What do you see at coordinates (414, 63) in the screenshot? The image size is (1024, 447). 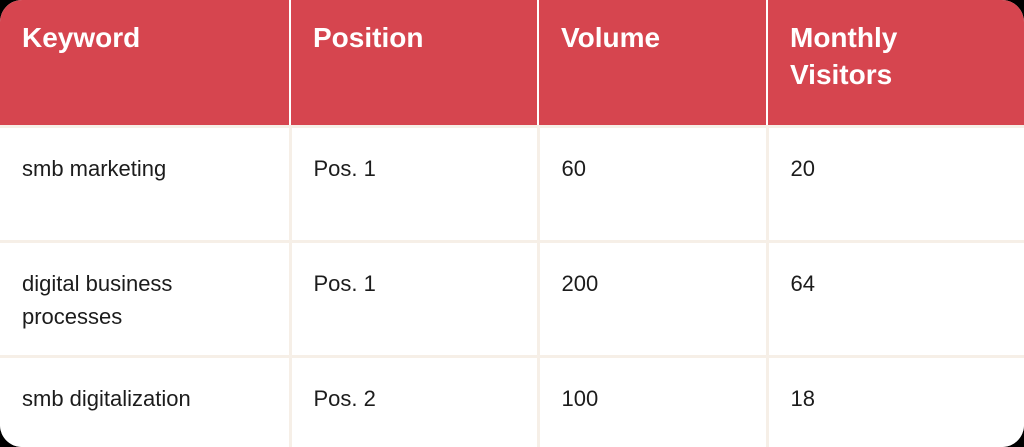 I see `column-header-position: Position` at bounding box center [414, 63].